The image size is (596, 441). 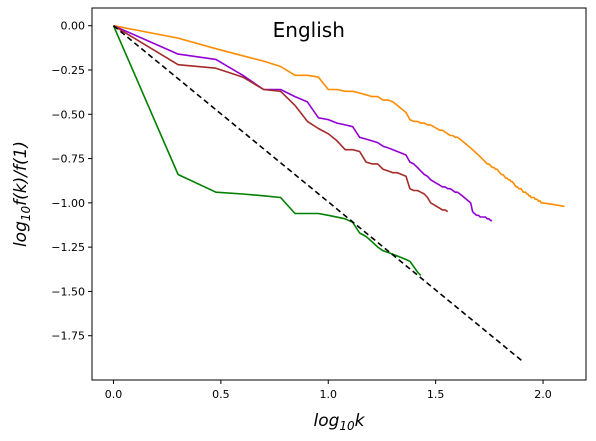 What do you see at coordinates (543, 394) in the screenshot?
I see `x-tick-label: 2.0` at bounding box center [543, 394].